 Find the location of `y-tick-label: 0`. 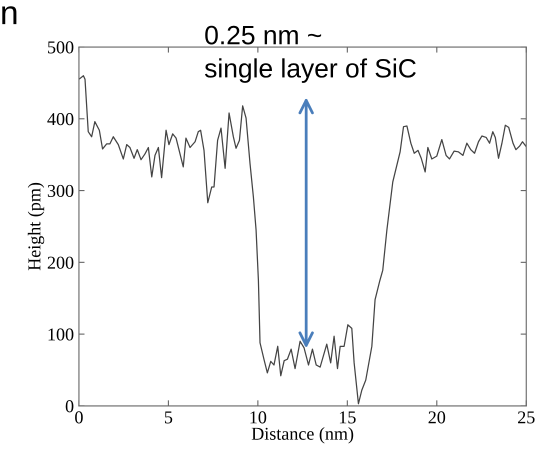

y-tick-label: 0 is located at coordinates (70, 406).